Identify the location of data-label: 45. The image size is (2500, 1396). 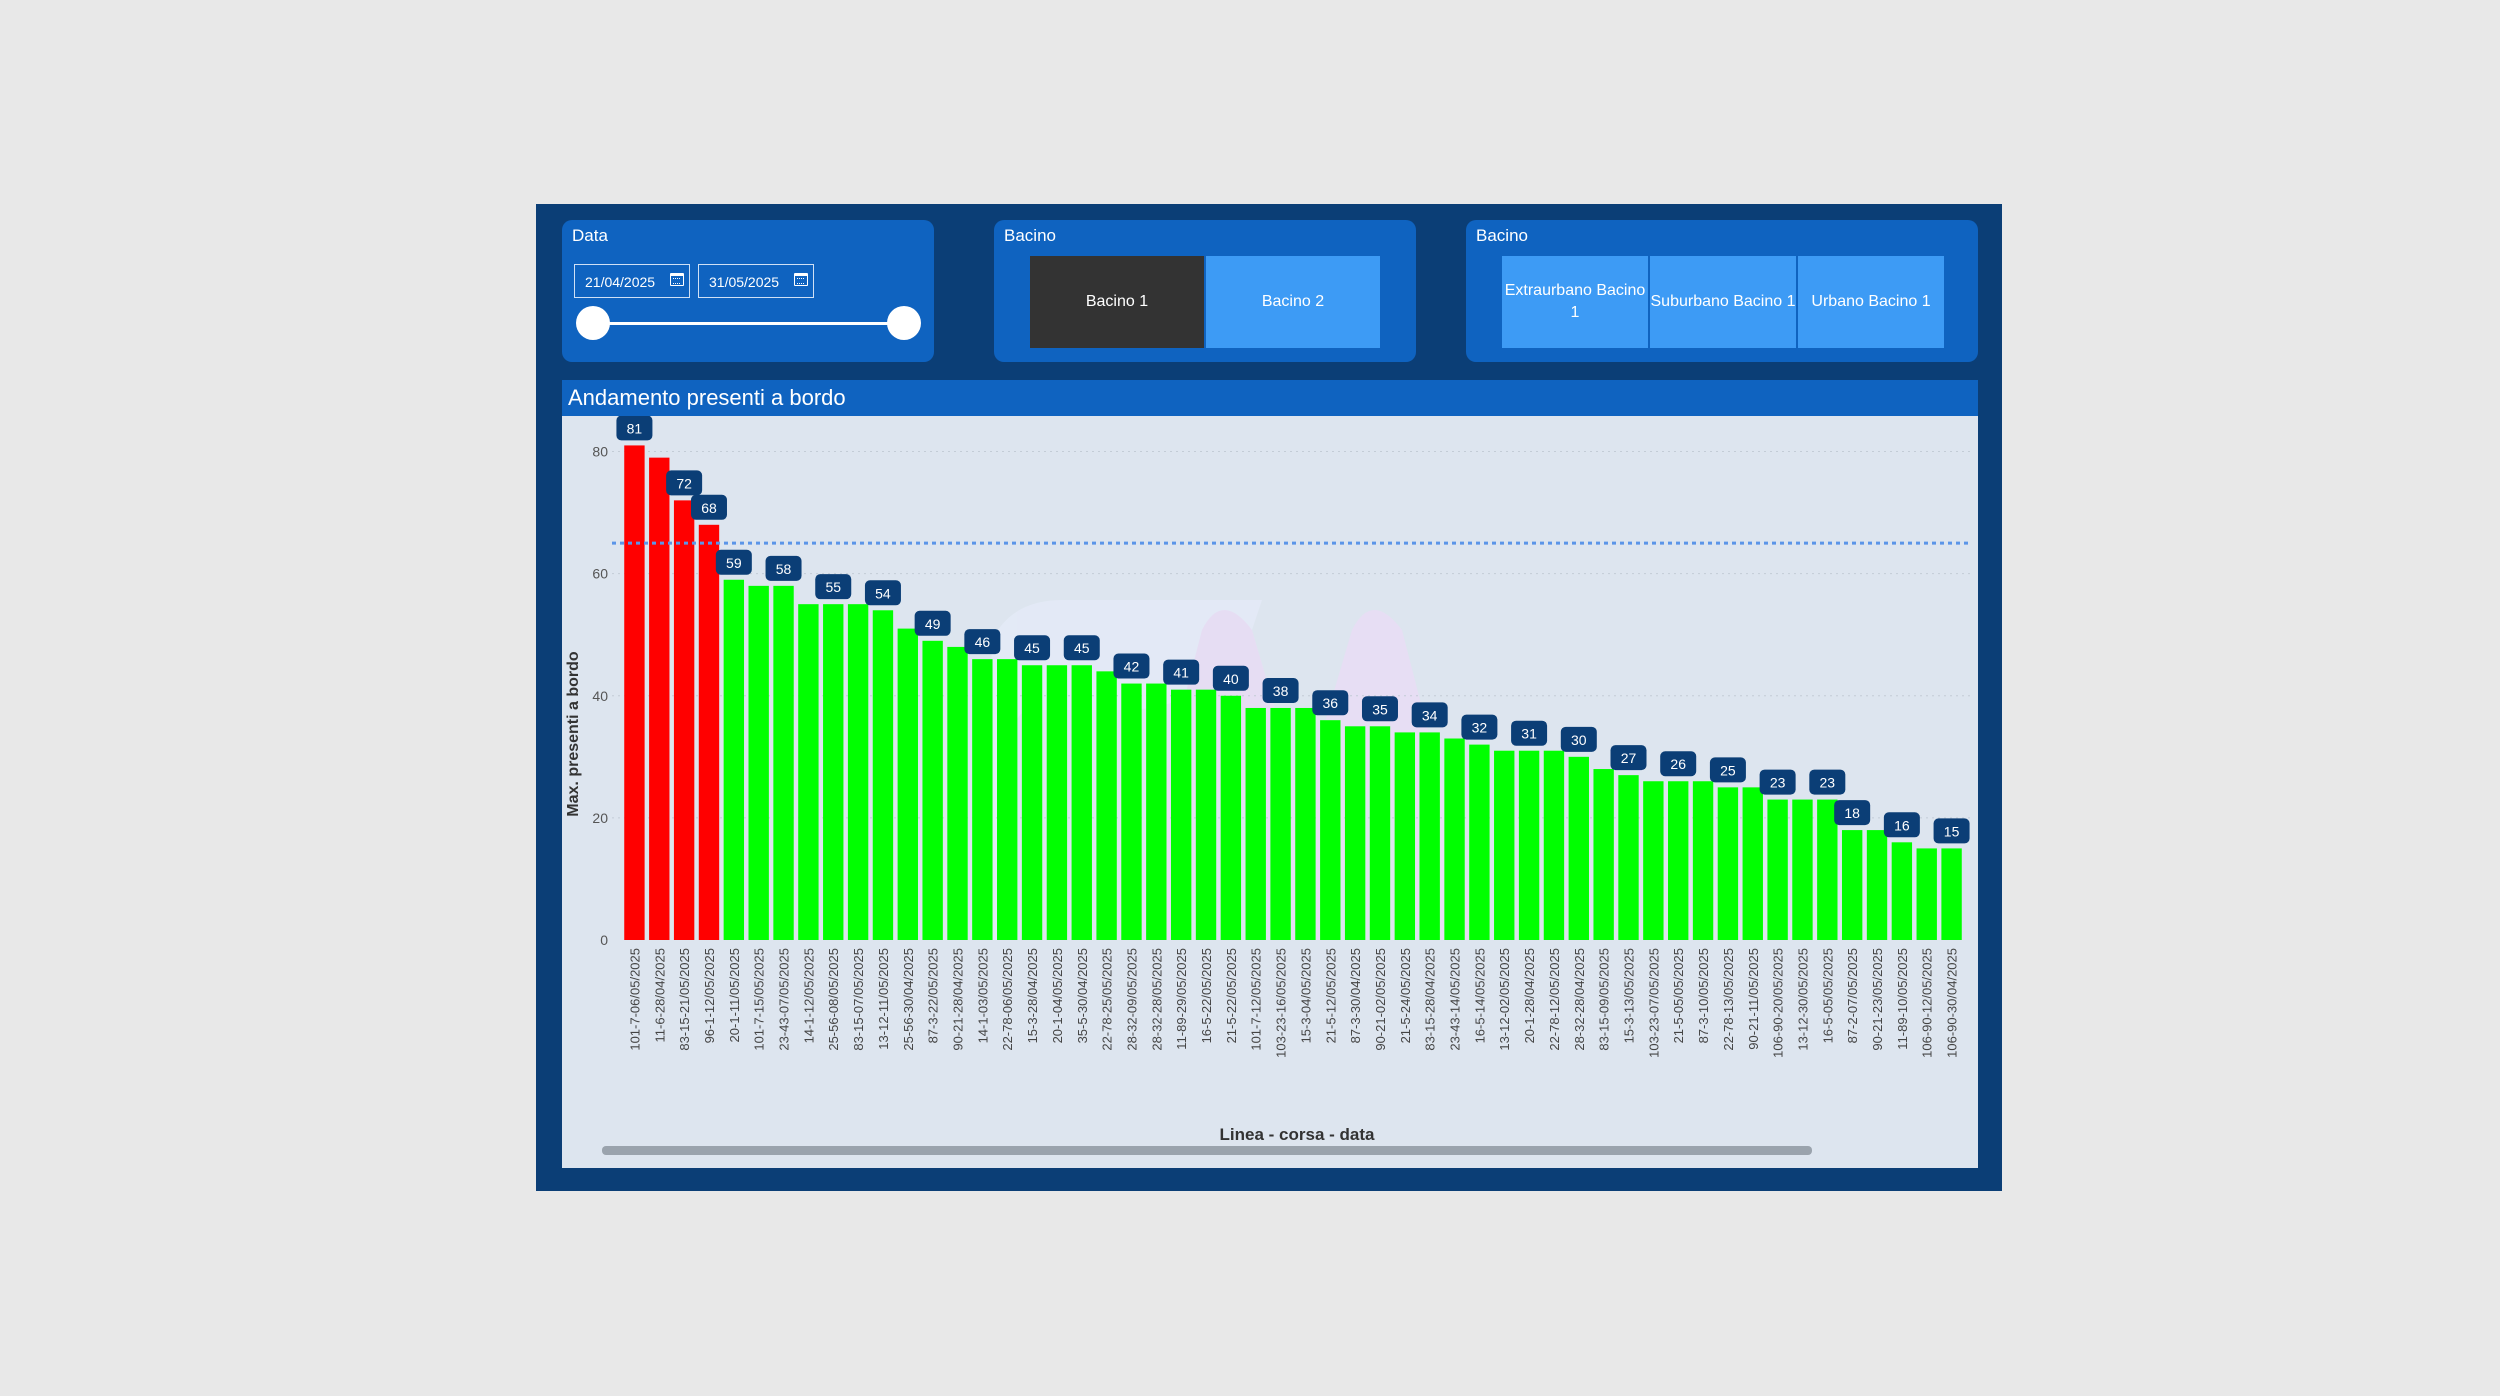
(1032, 648).